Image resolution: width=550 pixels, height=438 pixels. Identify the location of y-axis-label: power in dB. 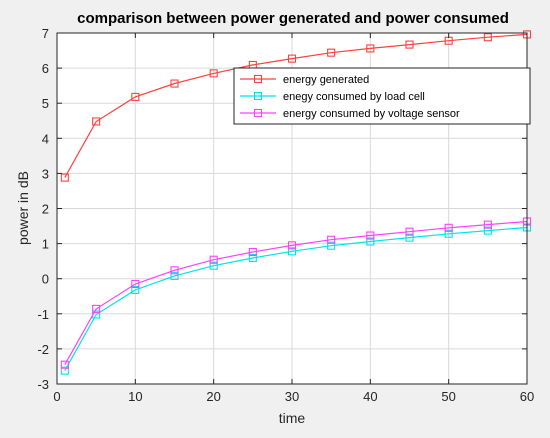
(23, 208).